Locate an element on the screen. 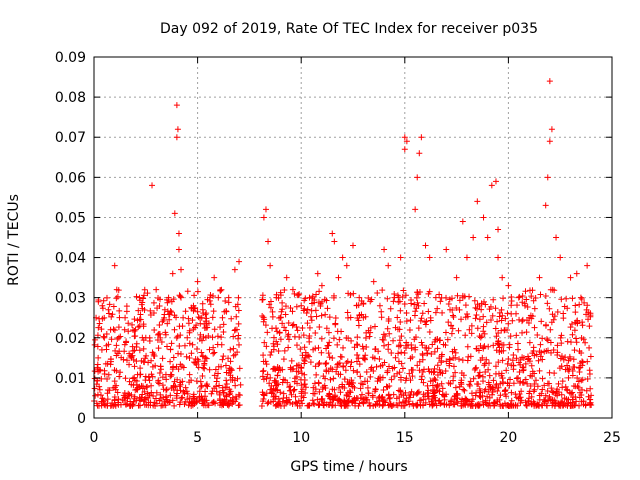 Image resolution: width=640 pixels, height=480 pixels. x-axis-title: GPS time / hours is located at coordinates (348, 467).